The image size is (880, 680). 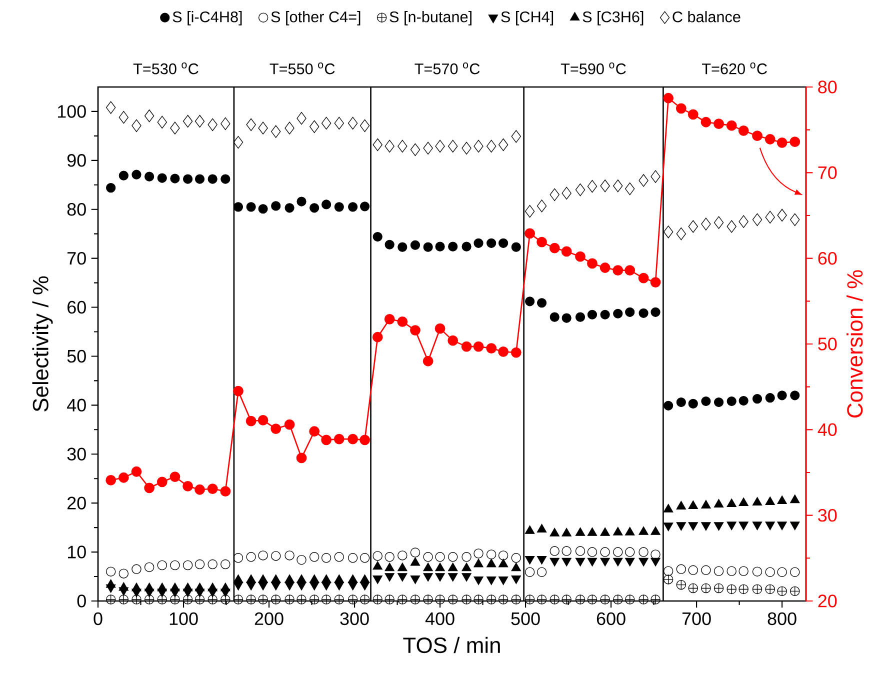 What do you see at coordinates (611, 619) in the screenshot?
I see `x-tick-label: 600` at bounding box center [611, 619].